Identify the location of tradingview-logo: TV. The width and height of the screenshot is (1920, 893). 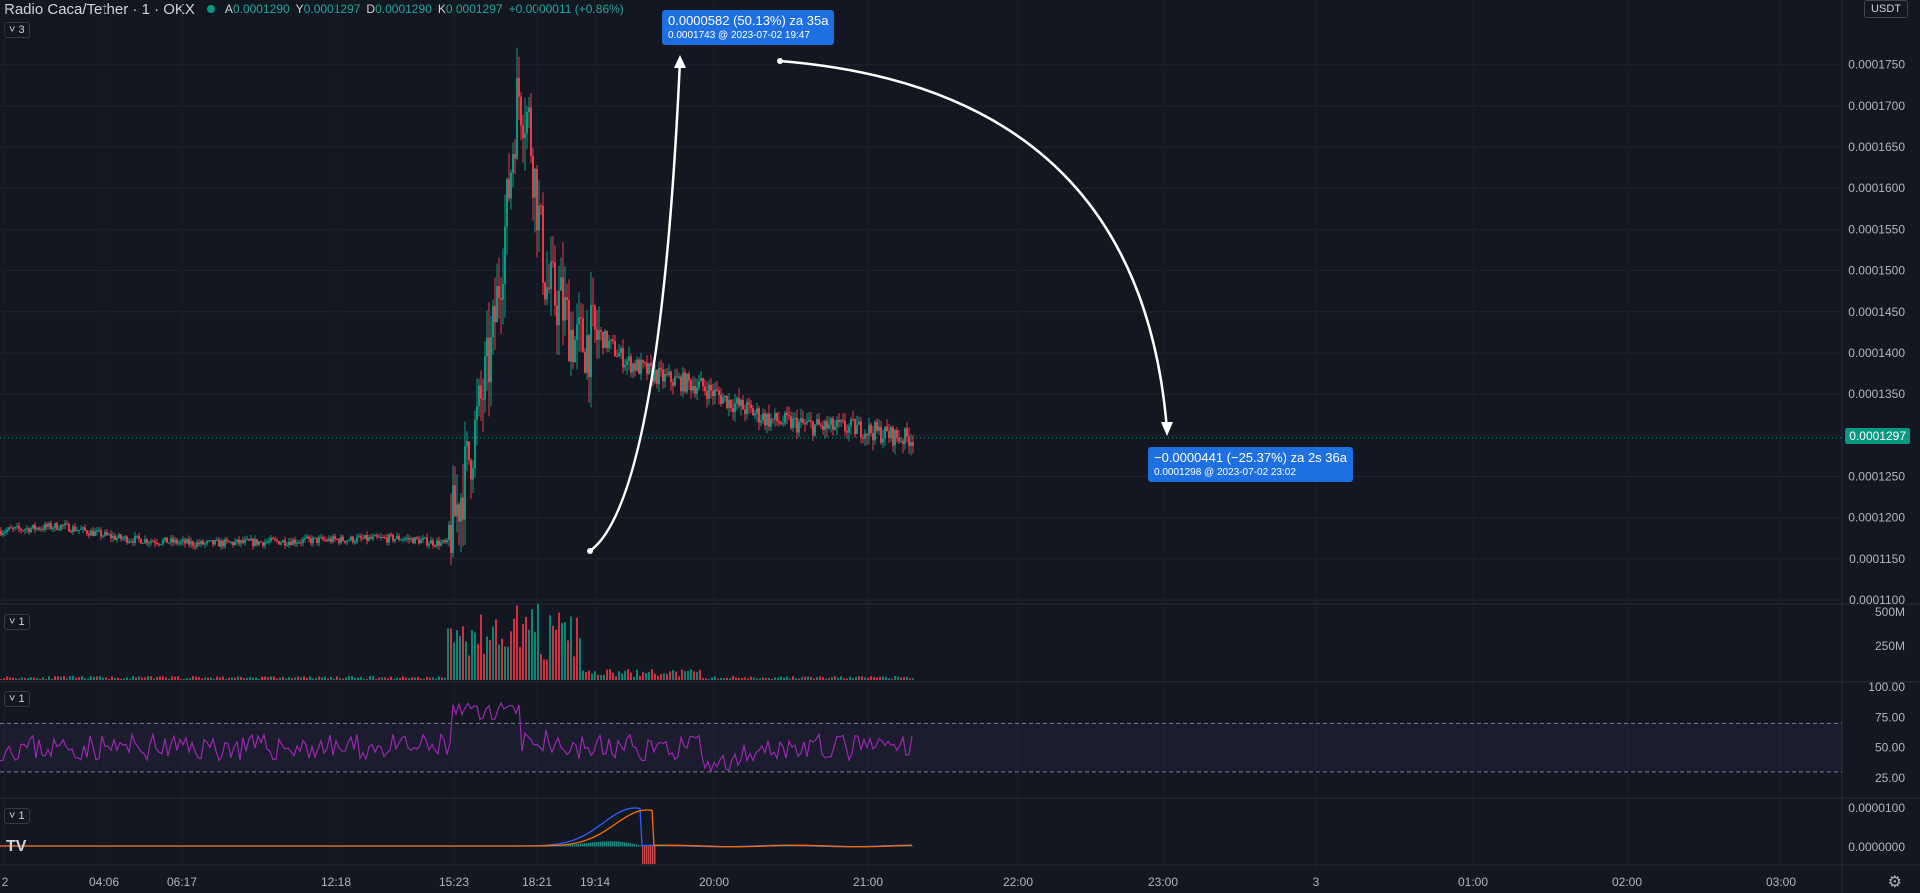
(16, 846).